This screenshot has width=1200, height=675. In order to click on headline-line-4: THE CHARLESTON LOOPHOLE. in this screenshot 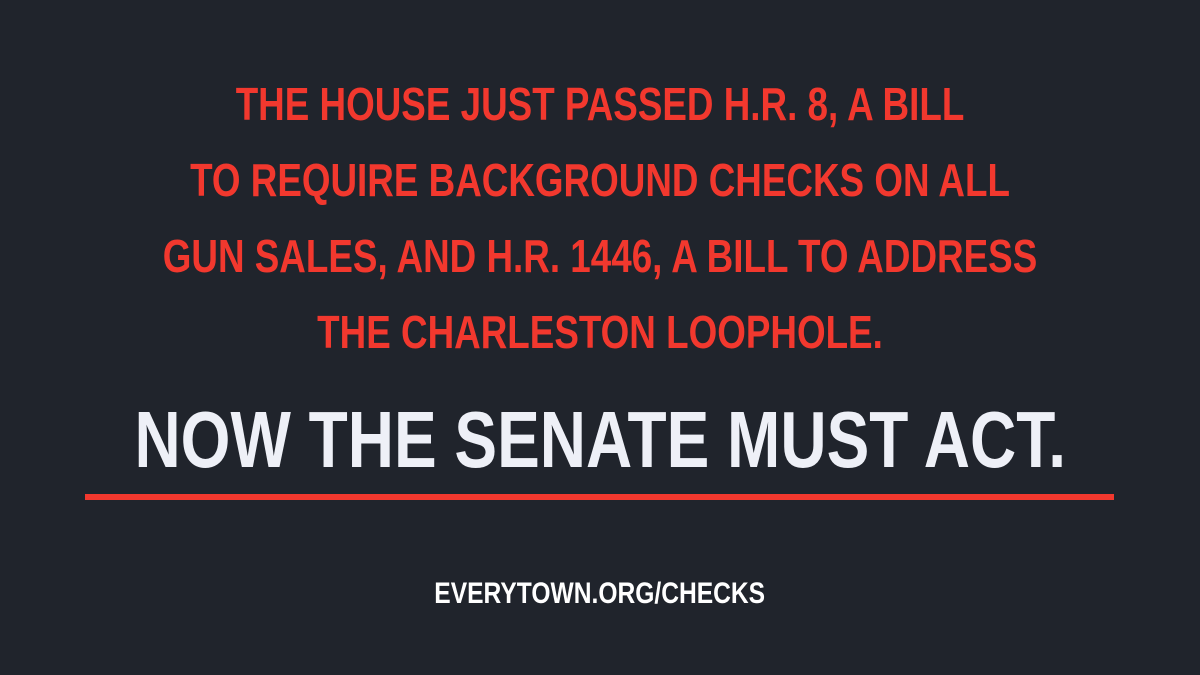, I will do `click(600, 332)`.